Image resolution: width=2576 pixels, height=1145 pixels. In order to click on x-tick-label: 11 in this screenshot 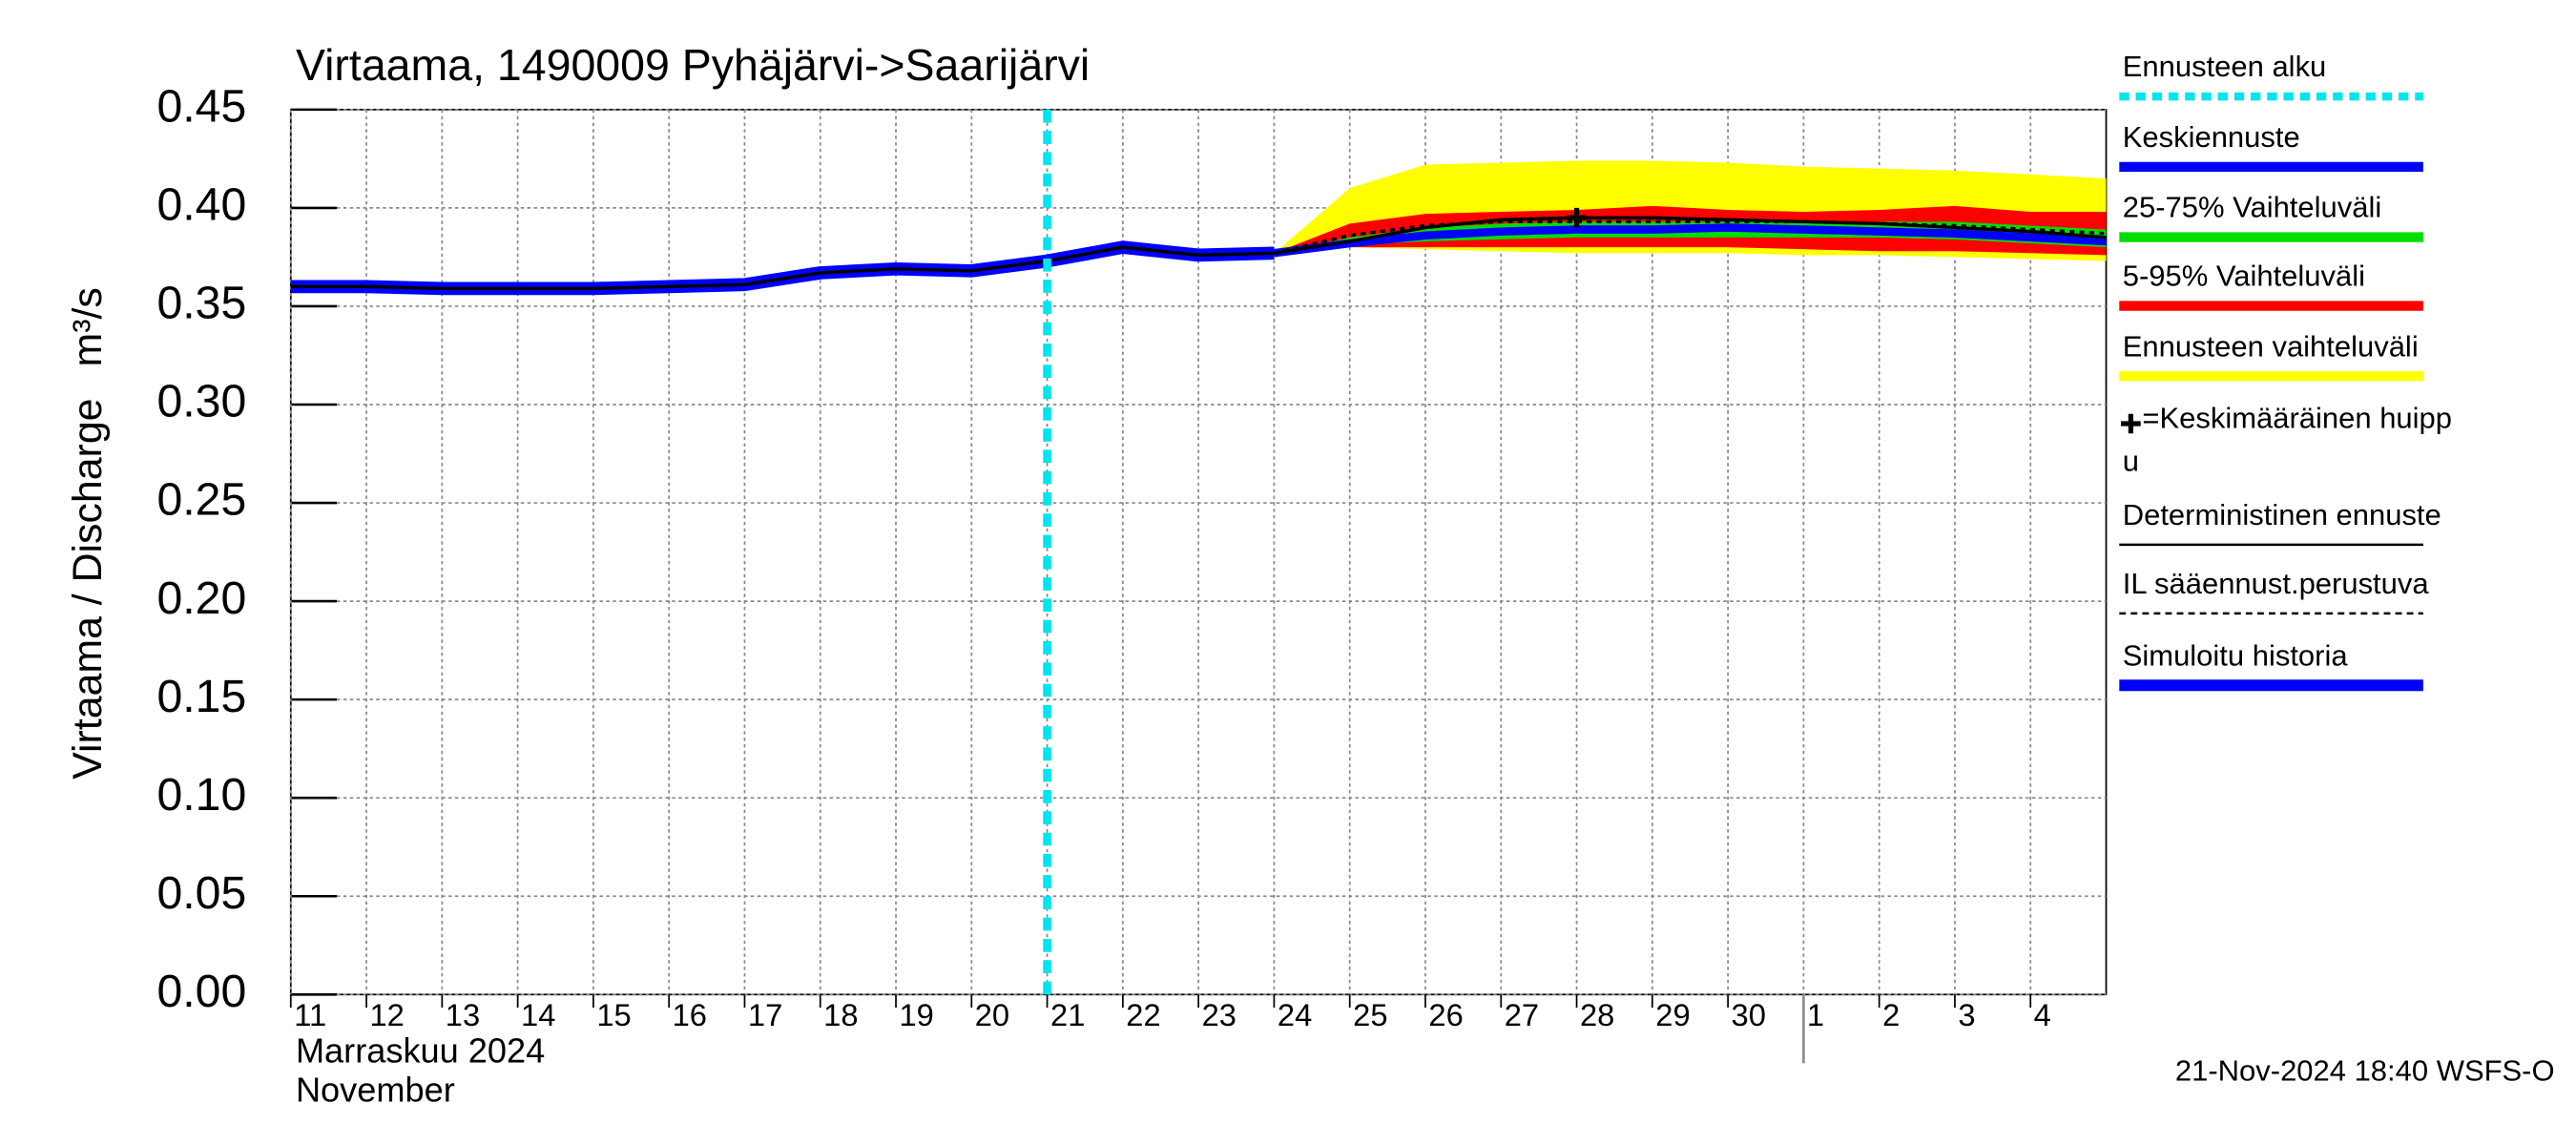, I will do `click(310, 1014)`.